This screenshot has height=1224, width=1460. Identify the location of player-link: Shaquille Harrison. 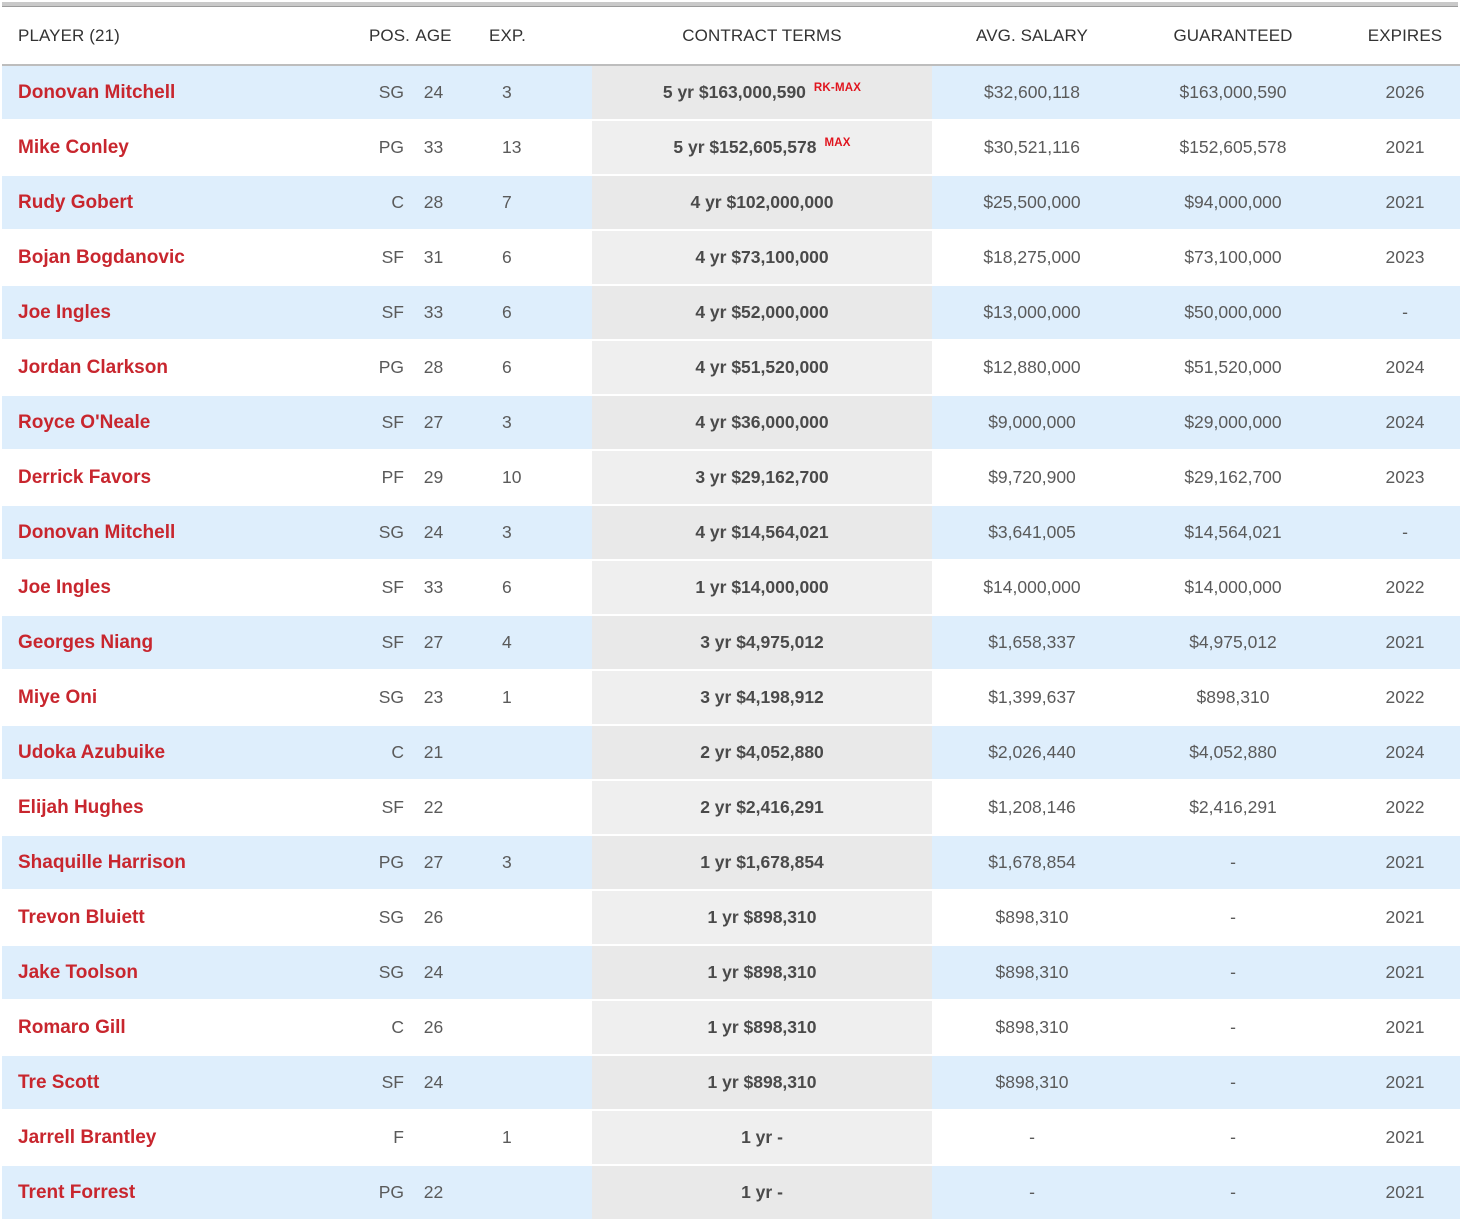
(102, 862).